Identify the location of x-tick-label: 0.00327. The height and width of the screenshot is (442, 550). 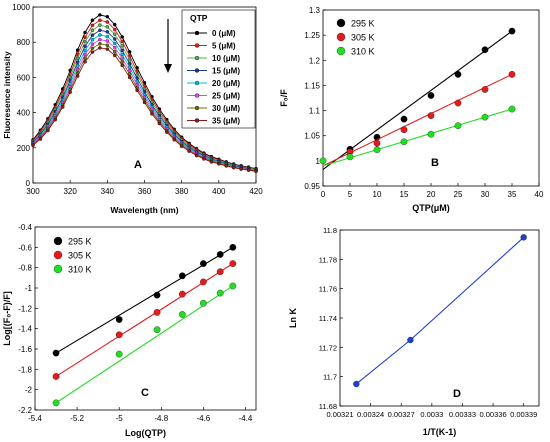
(401, 414).